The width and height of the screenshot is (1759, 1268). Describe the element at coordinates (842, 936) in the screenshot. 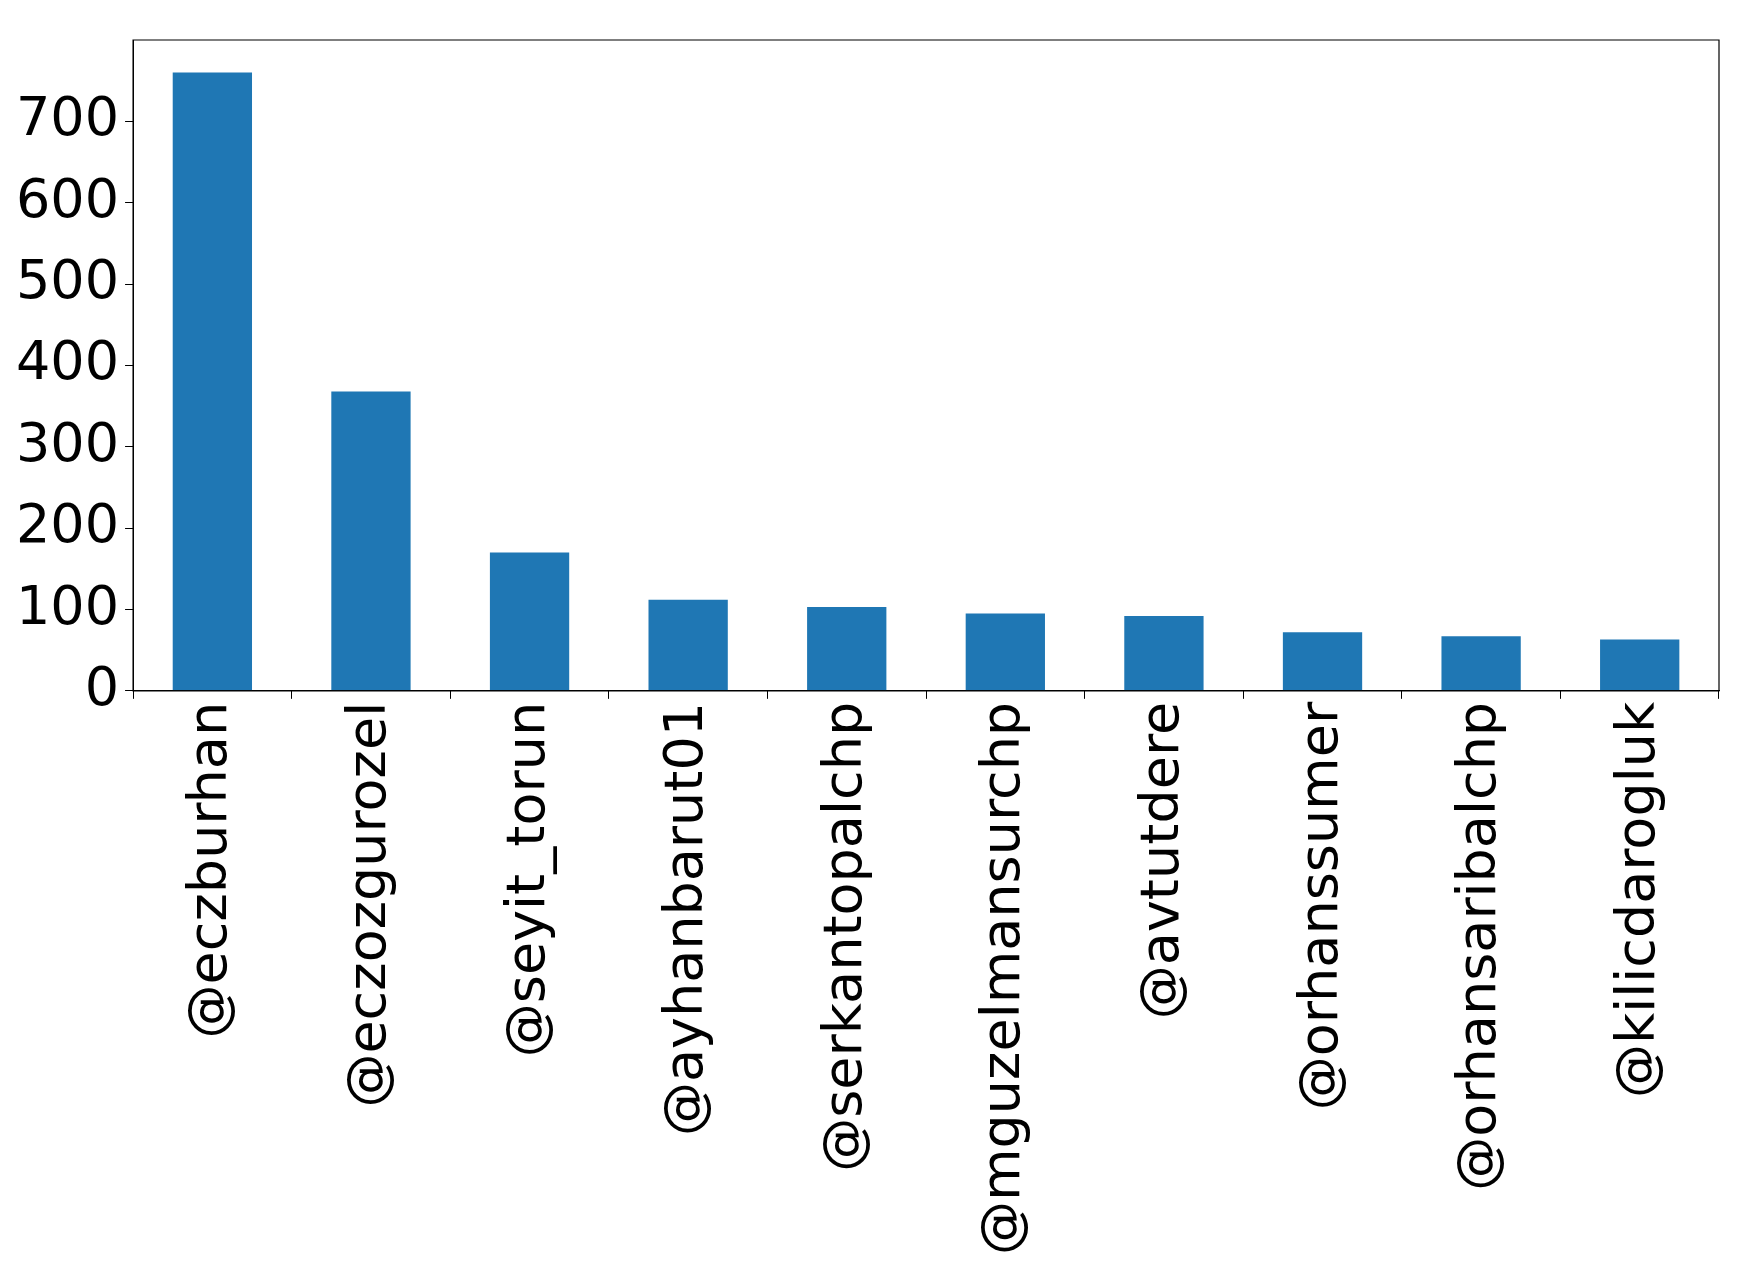

I see `x-tick-label: @serkantopalchp` at that location.